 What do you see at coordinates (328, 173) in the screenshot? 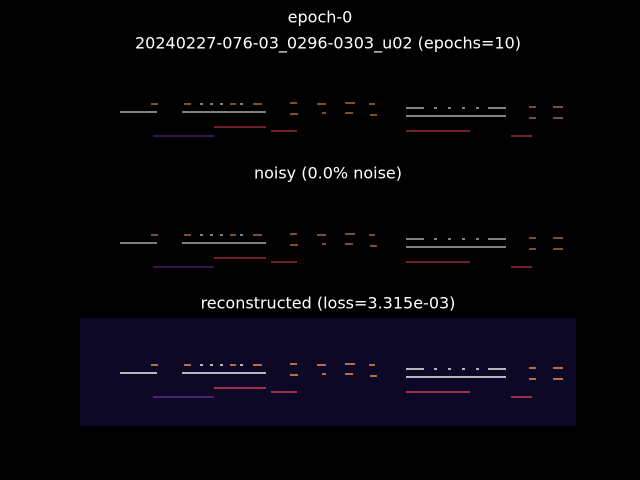
I see `panel-title: noisy (0.0% noise)` at bounding box center [328, 173].